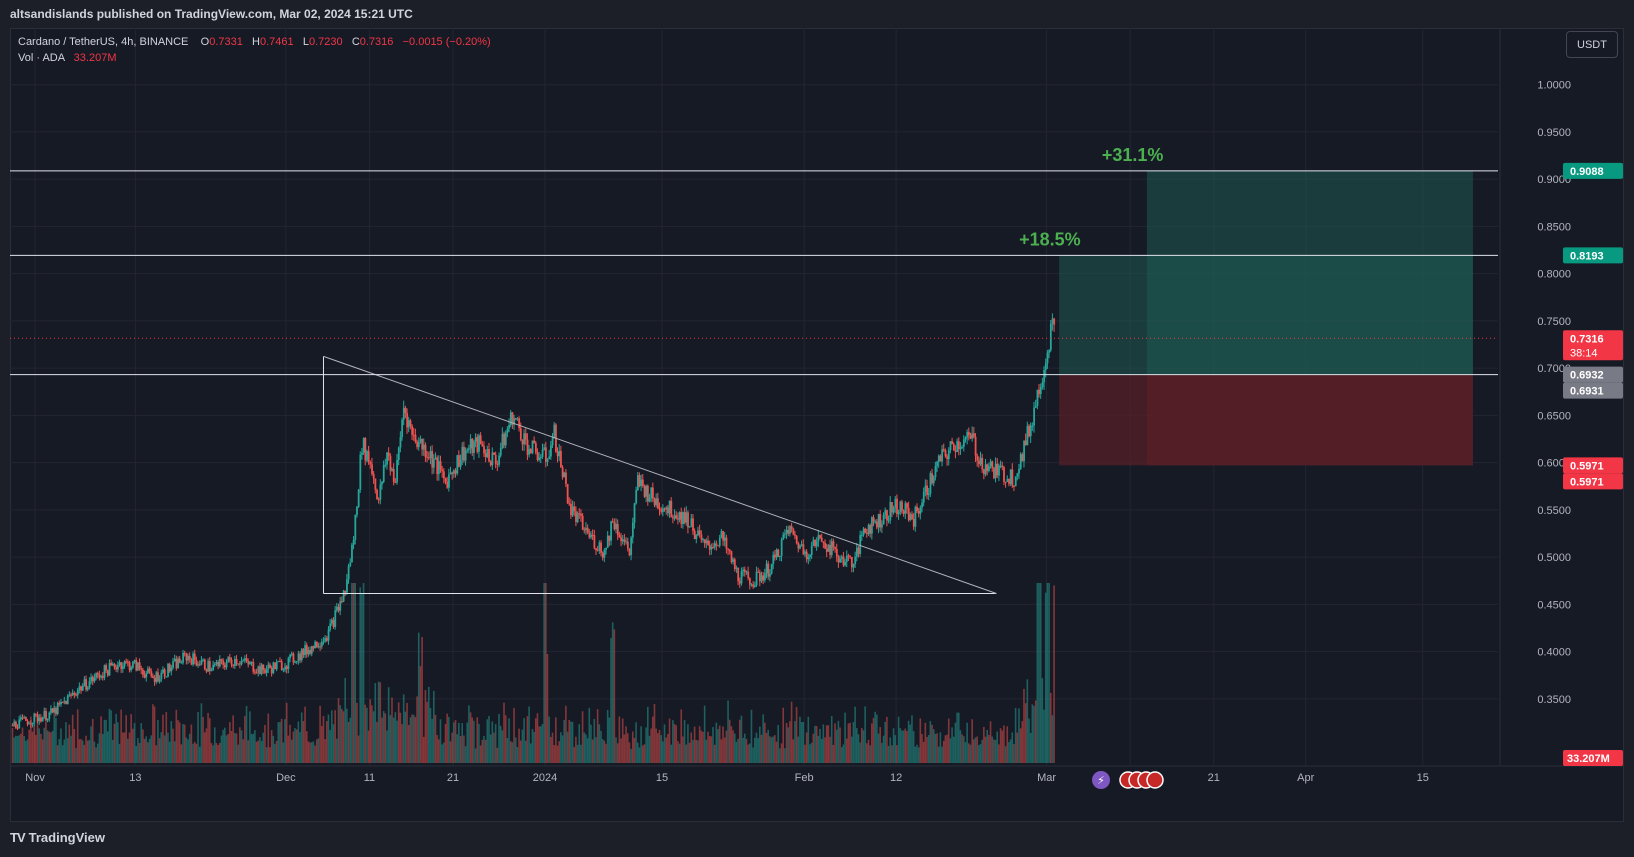 The height and width of the screenshot is (857, 1634). Describe the element at coordinates (1309, 272) in the screenshot. I see `position-target-zone` at that location.